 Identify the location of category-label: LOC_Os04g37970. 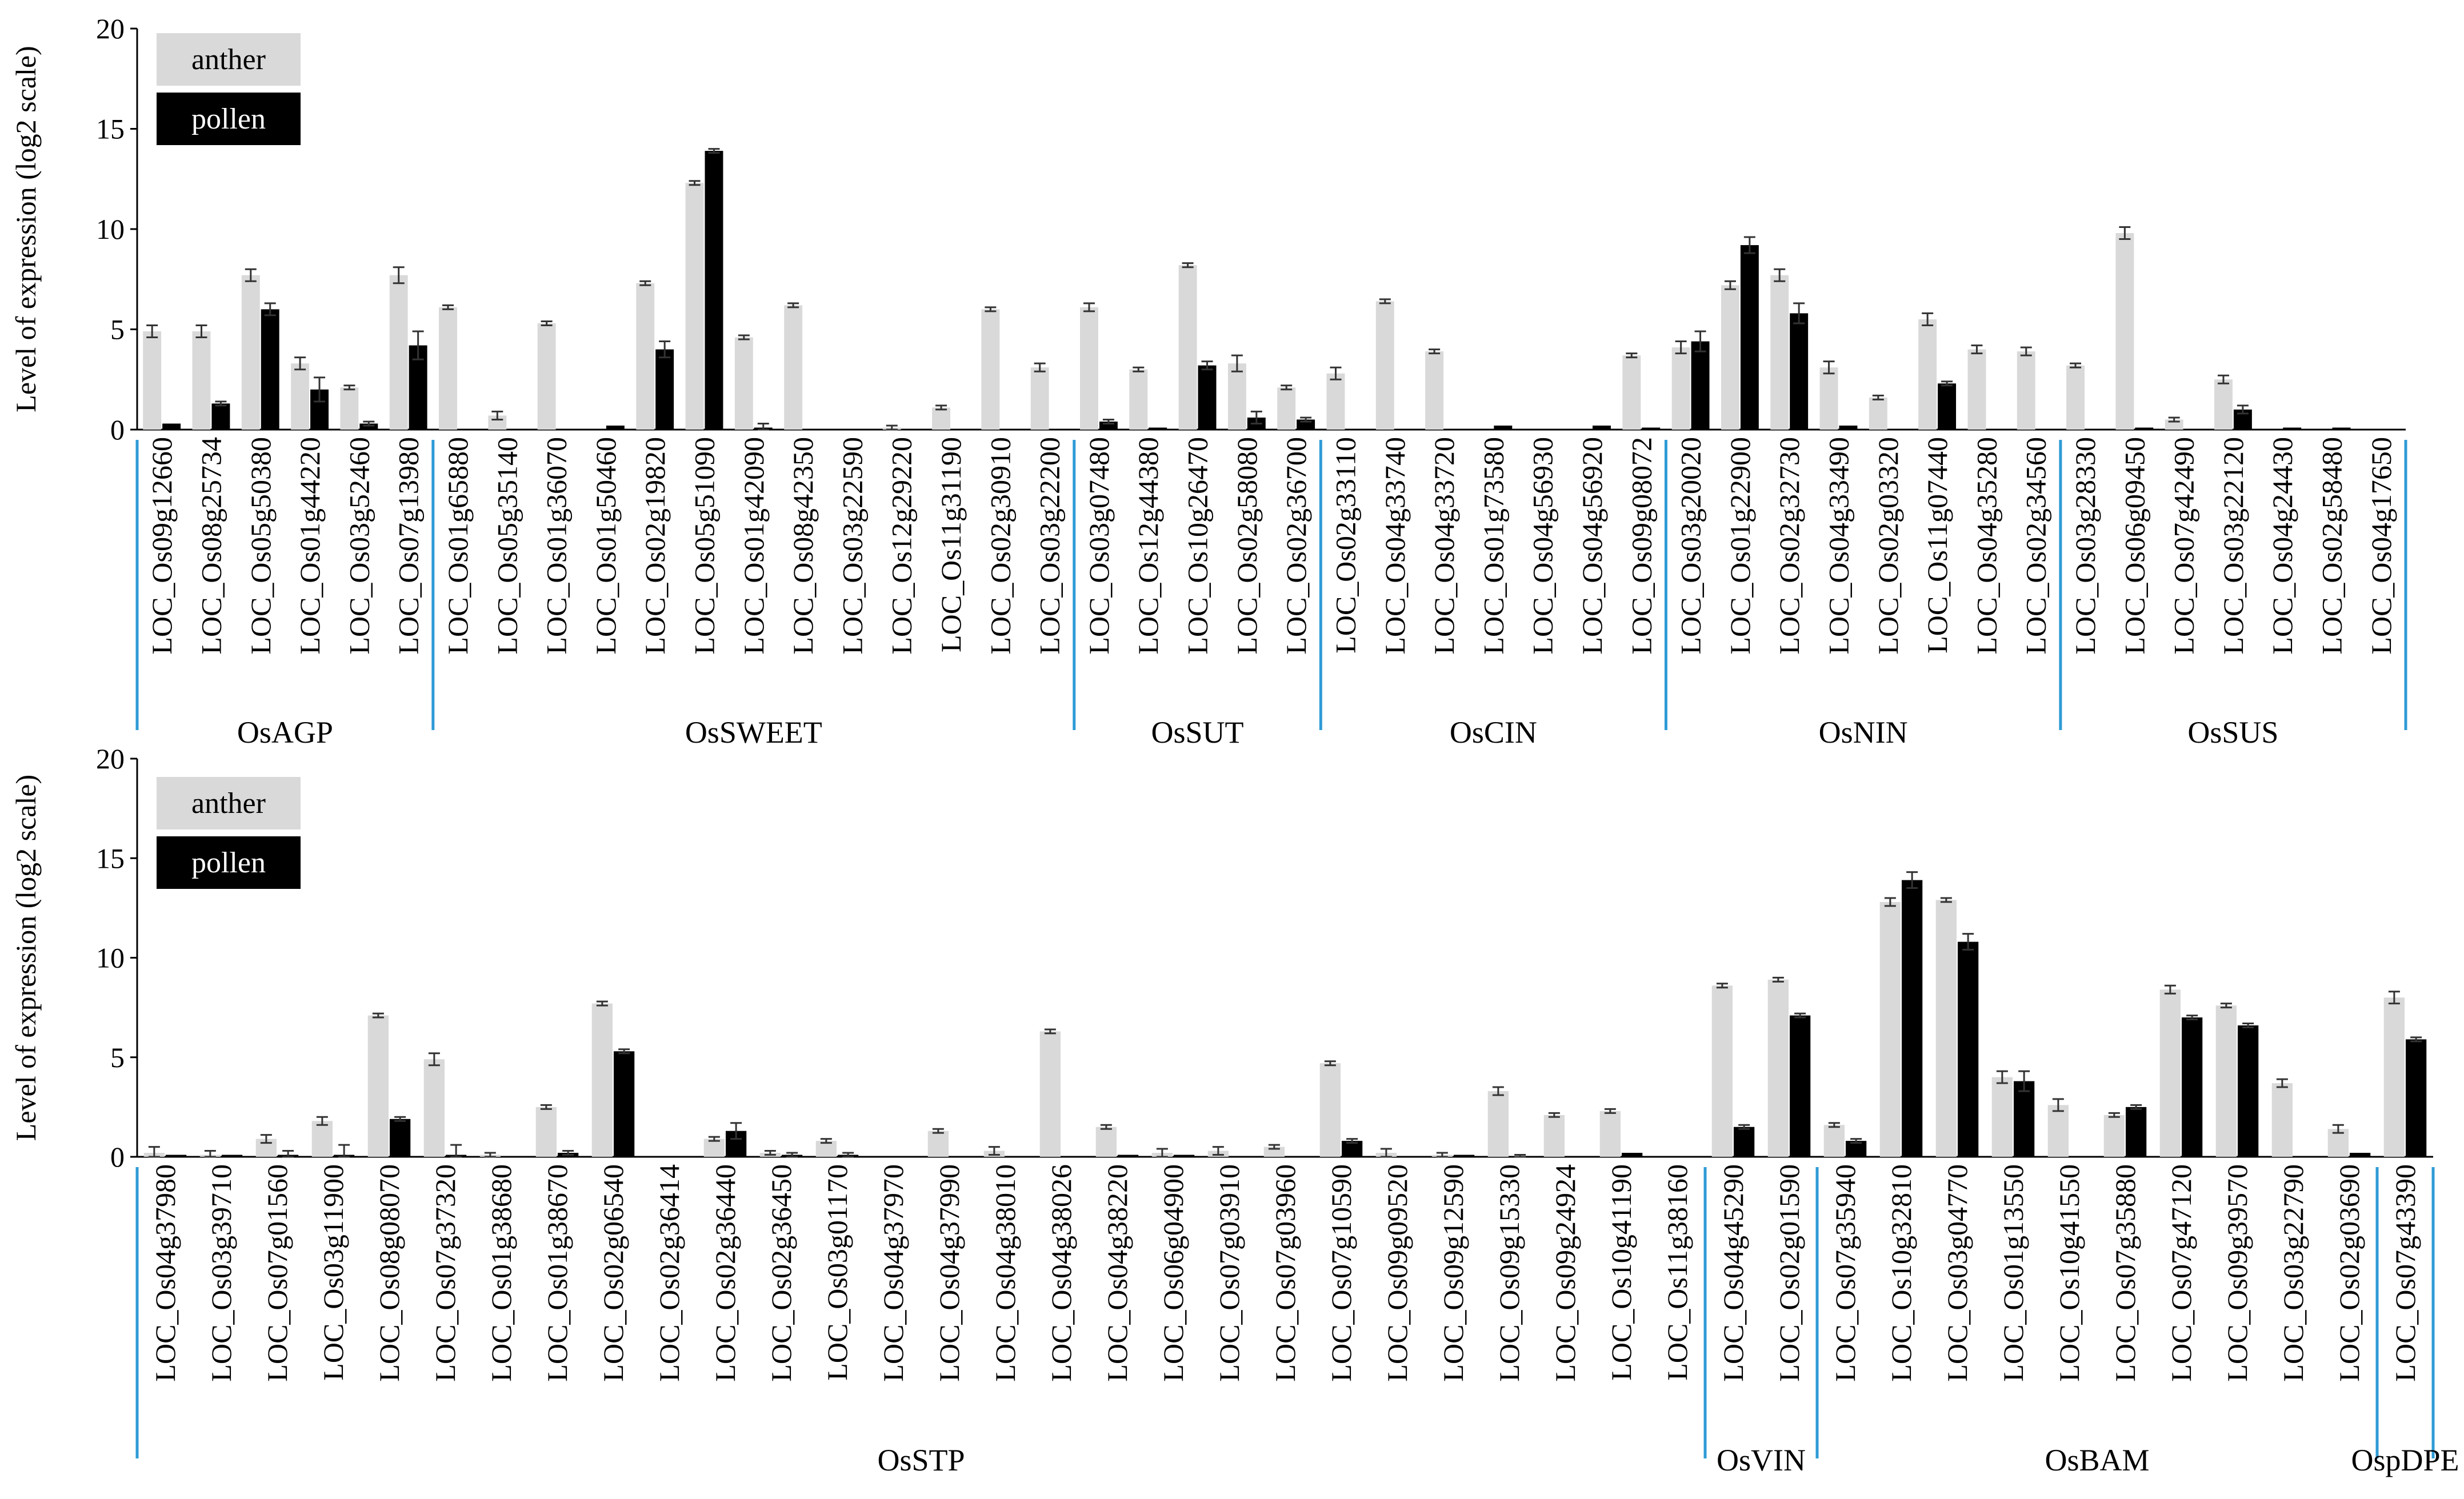
(893, 1273).